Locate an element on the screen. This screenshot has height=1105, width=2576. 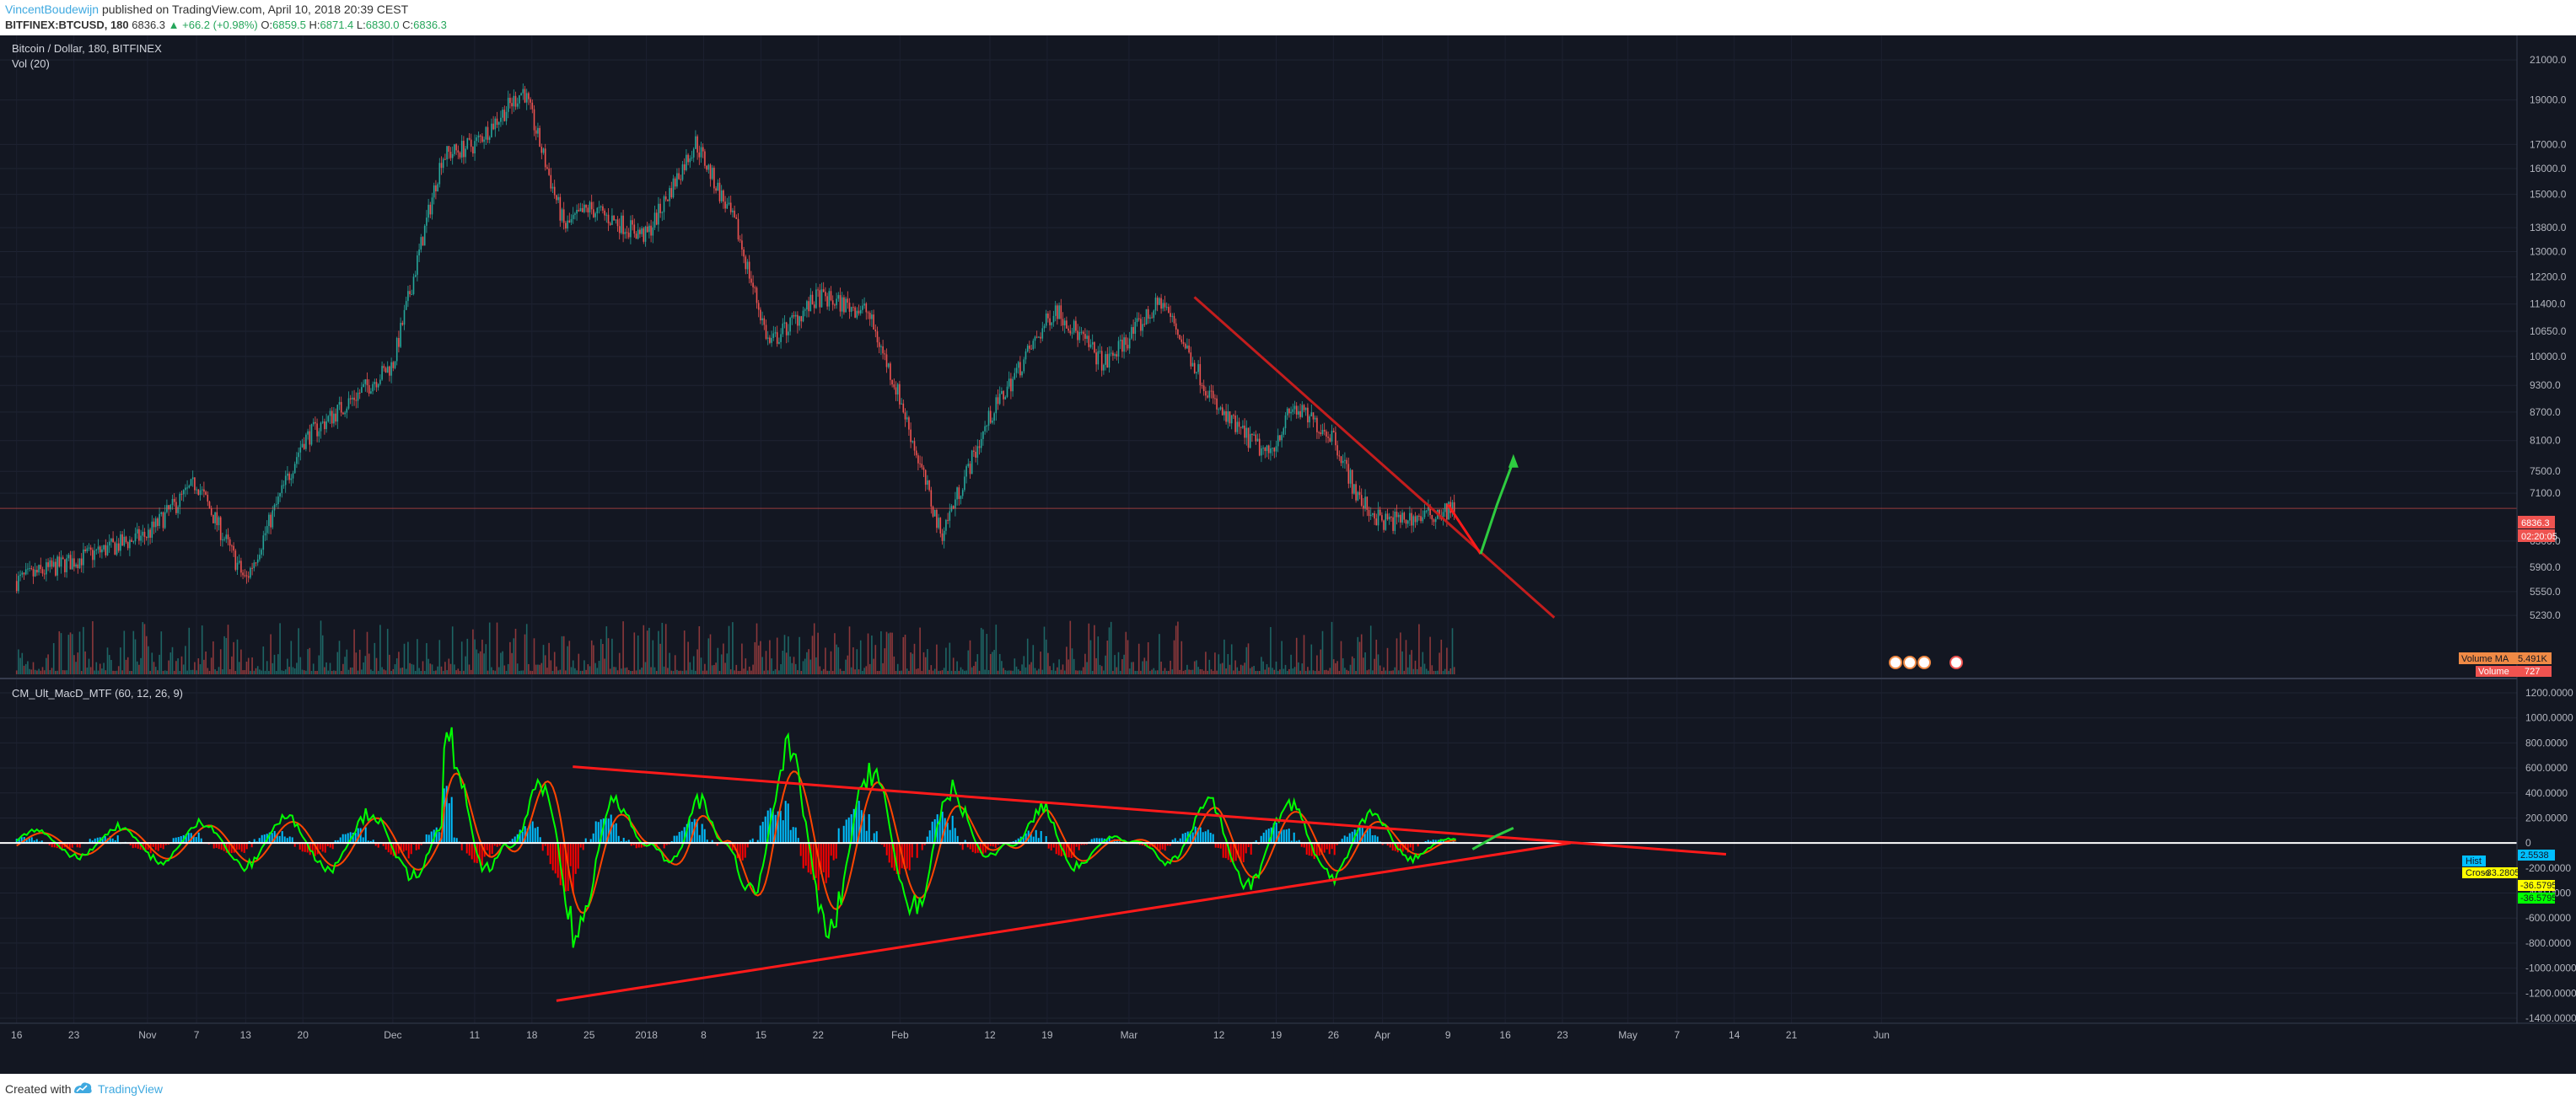
tradingview-link: TradingView is located at coordinates (131, 1089).